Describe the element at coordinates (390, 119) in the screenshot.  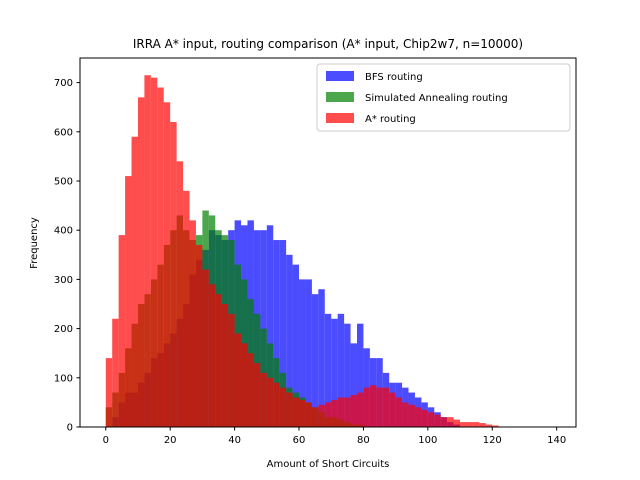
I see `legend-label: A* routing` at that location.